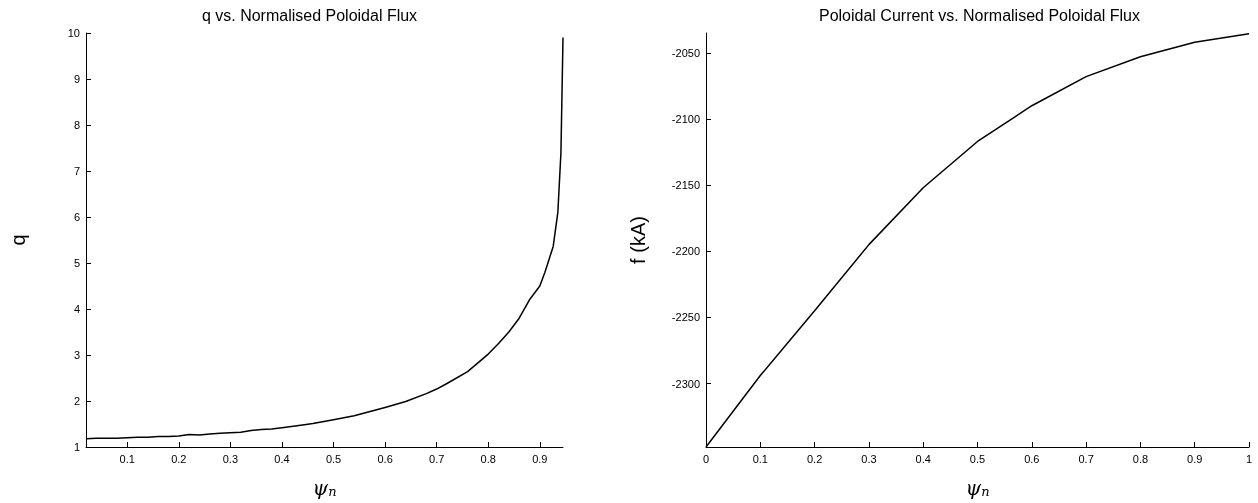 The image size is (1258, 503). What do you see at coordinates (685, 118) in the screenshot?
I see `y-tick-label: -2100` at bounding box center [685, 118].